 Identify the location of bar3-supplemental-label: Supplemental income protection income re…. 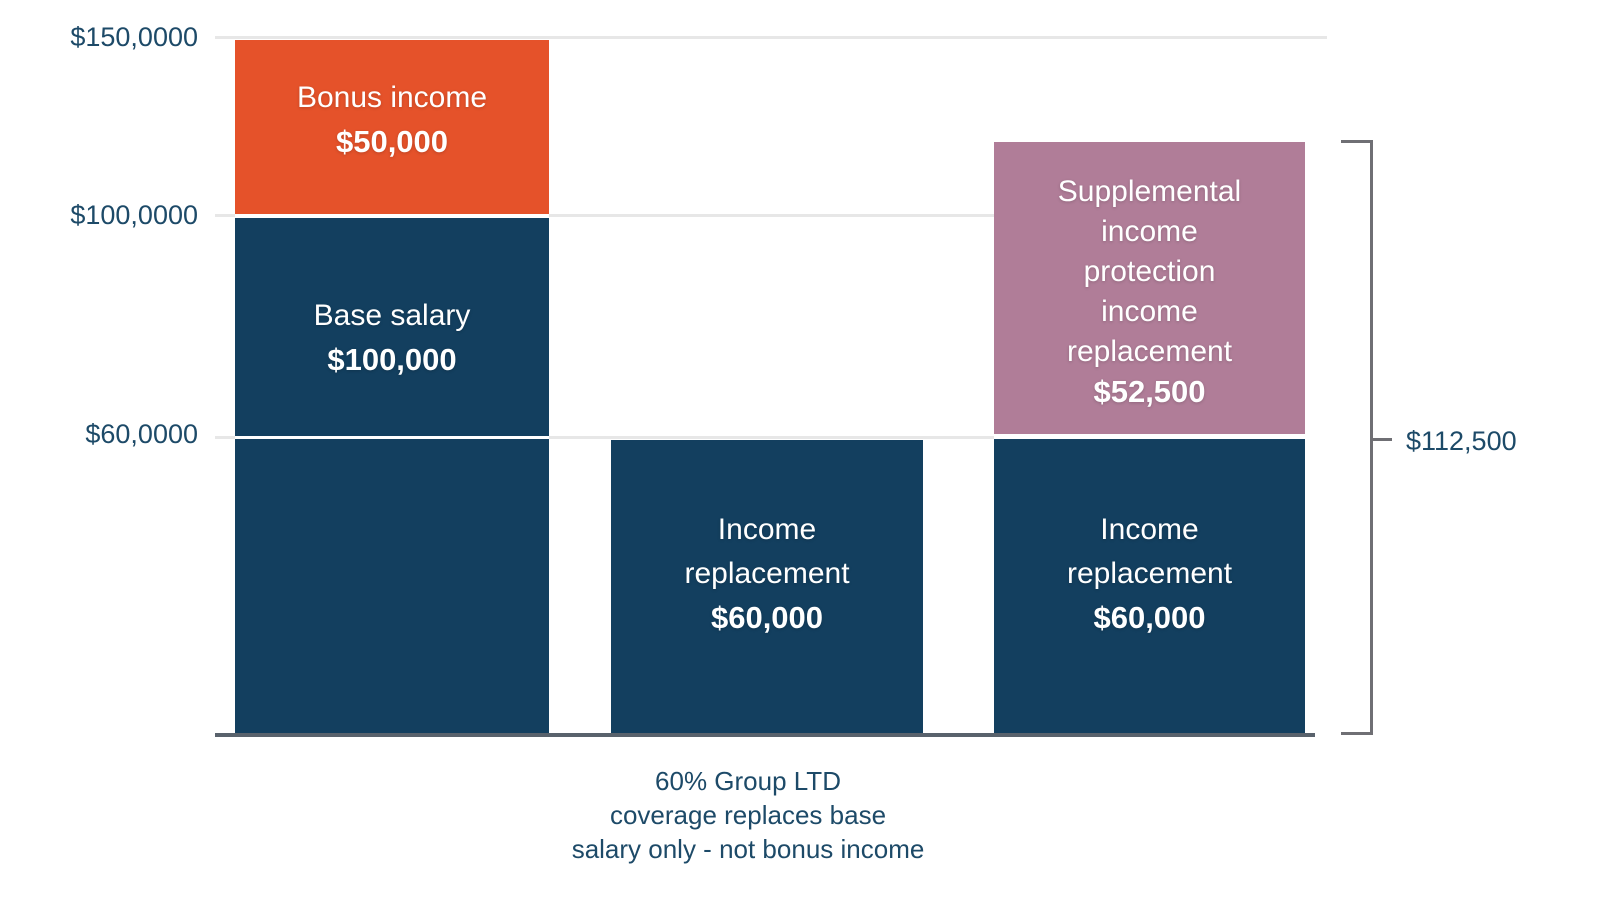
(1149, 292).